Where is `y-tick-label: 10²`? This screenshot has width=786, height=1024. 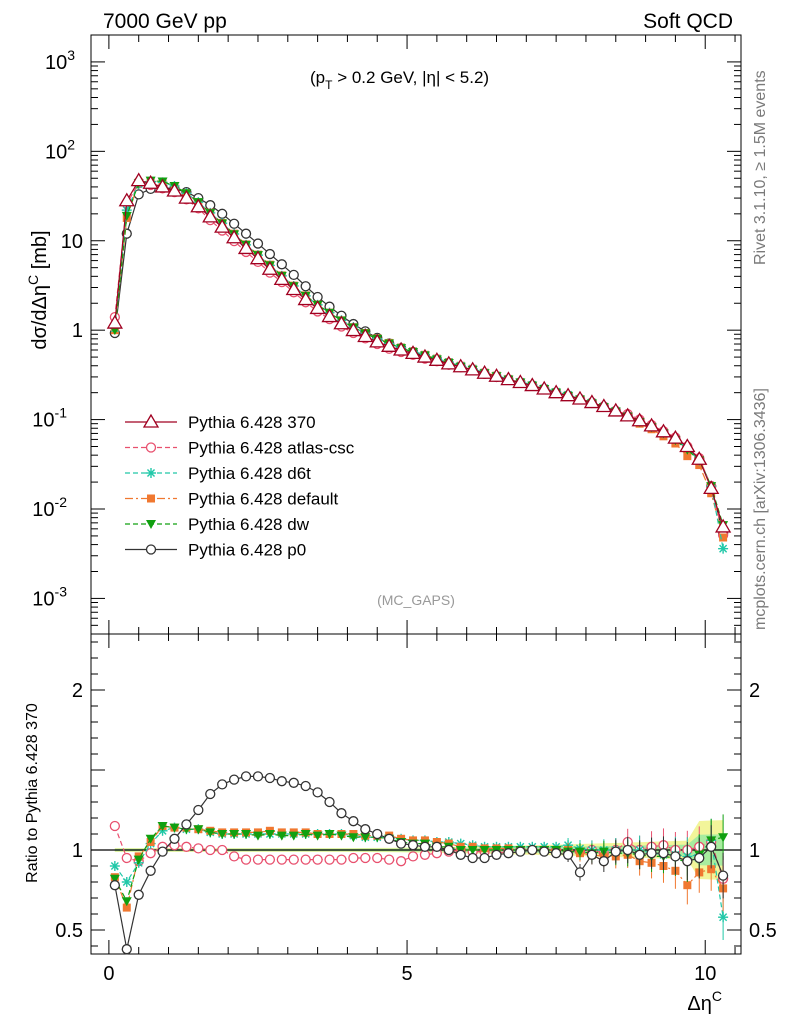
y-tick-label: 10² is located at coordinates (60, 149).